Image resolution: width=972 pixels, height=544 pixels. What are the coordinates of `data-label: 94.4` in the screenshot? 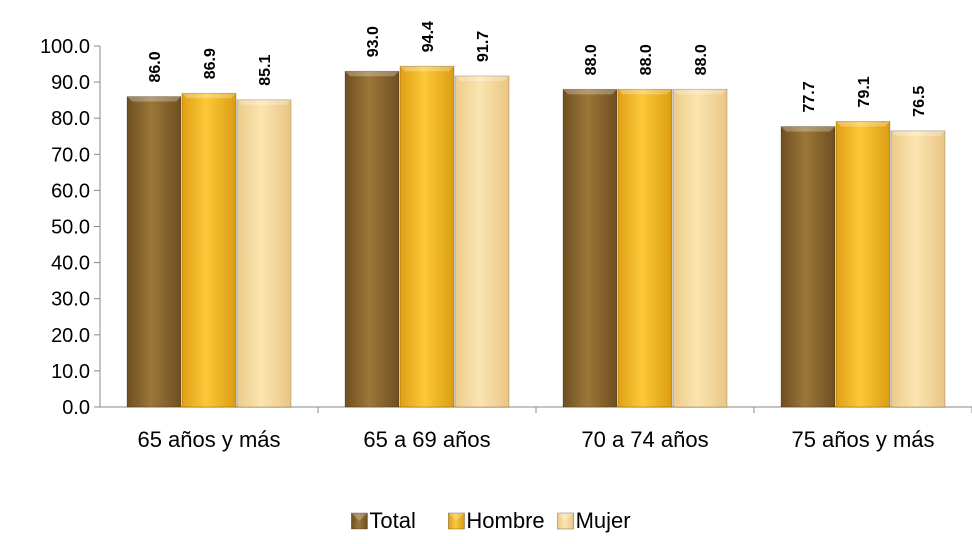 It's located at (428, 36).